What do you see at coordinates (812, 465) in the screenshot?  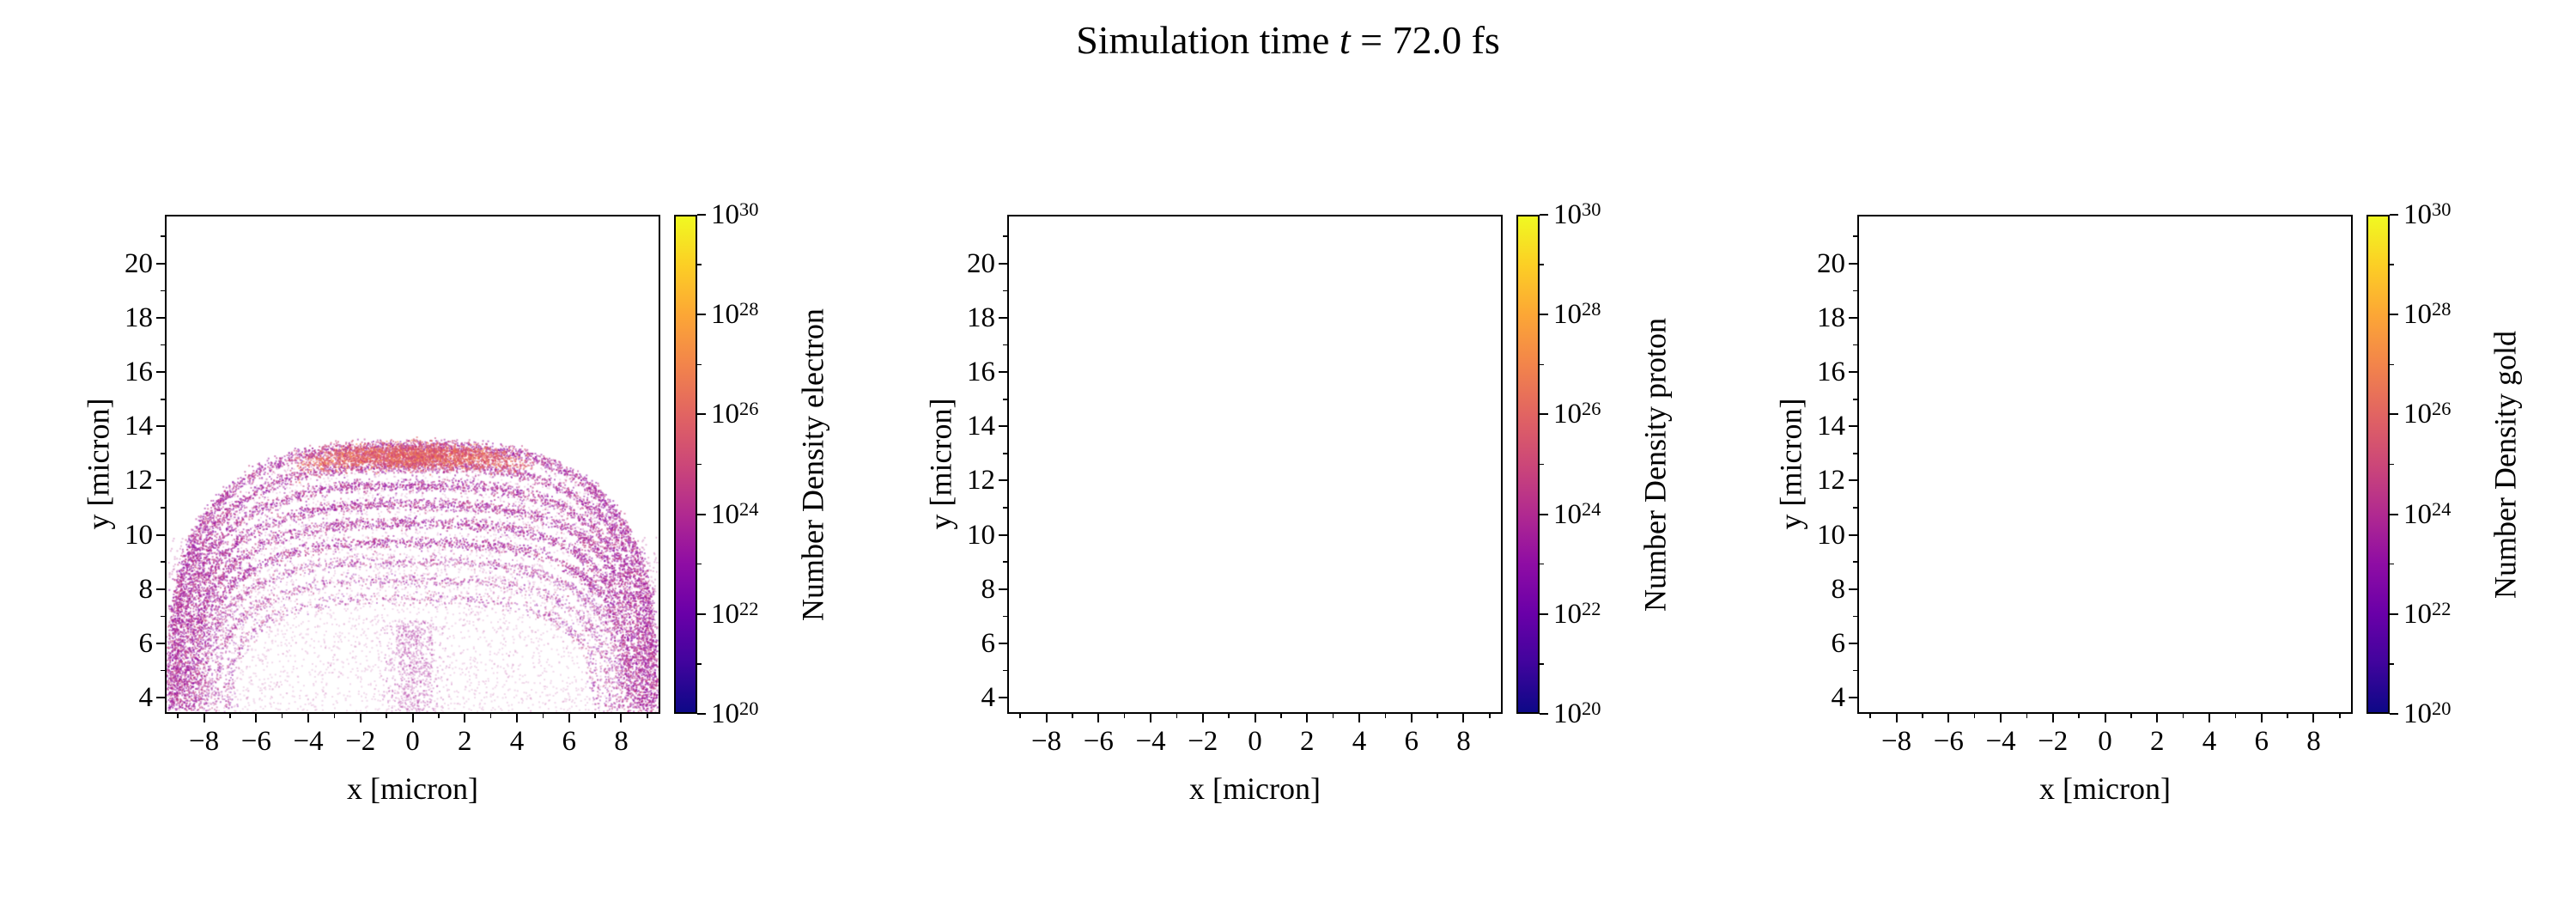 I see `colorbar-label-electron: Number Density electron` at bounding box center [812, 465].